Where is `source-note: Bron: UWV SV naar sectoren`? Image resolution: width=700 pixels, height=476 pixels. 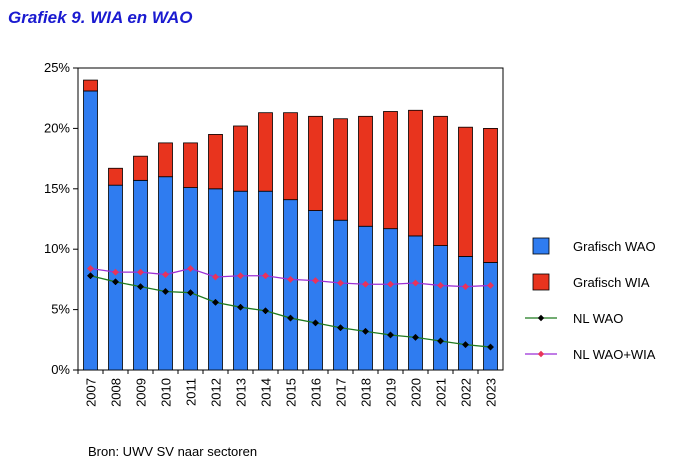 source-note: Bron: UWV SV naar sectoren is located at coordinates (173, 451).